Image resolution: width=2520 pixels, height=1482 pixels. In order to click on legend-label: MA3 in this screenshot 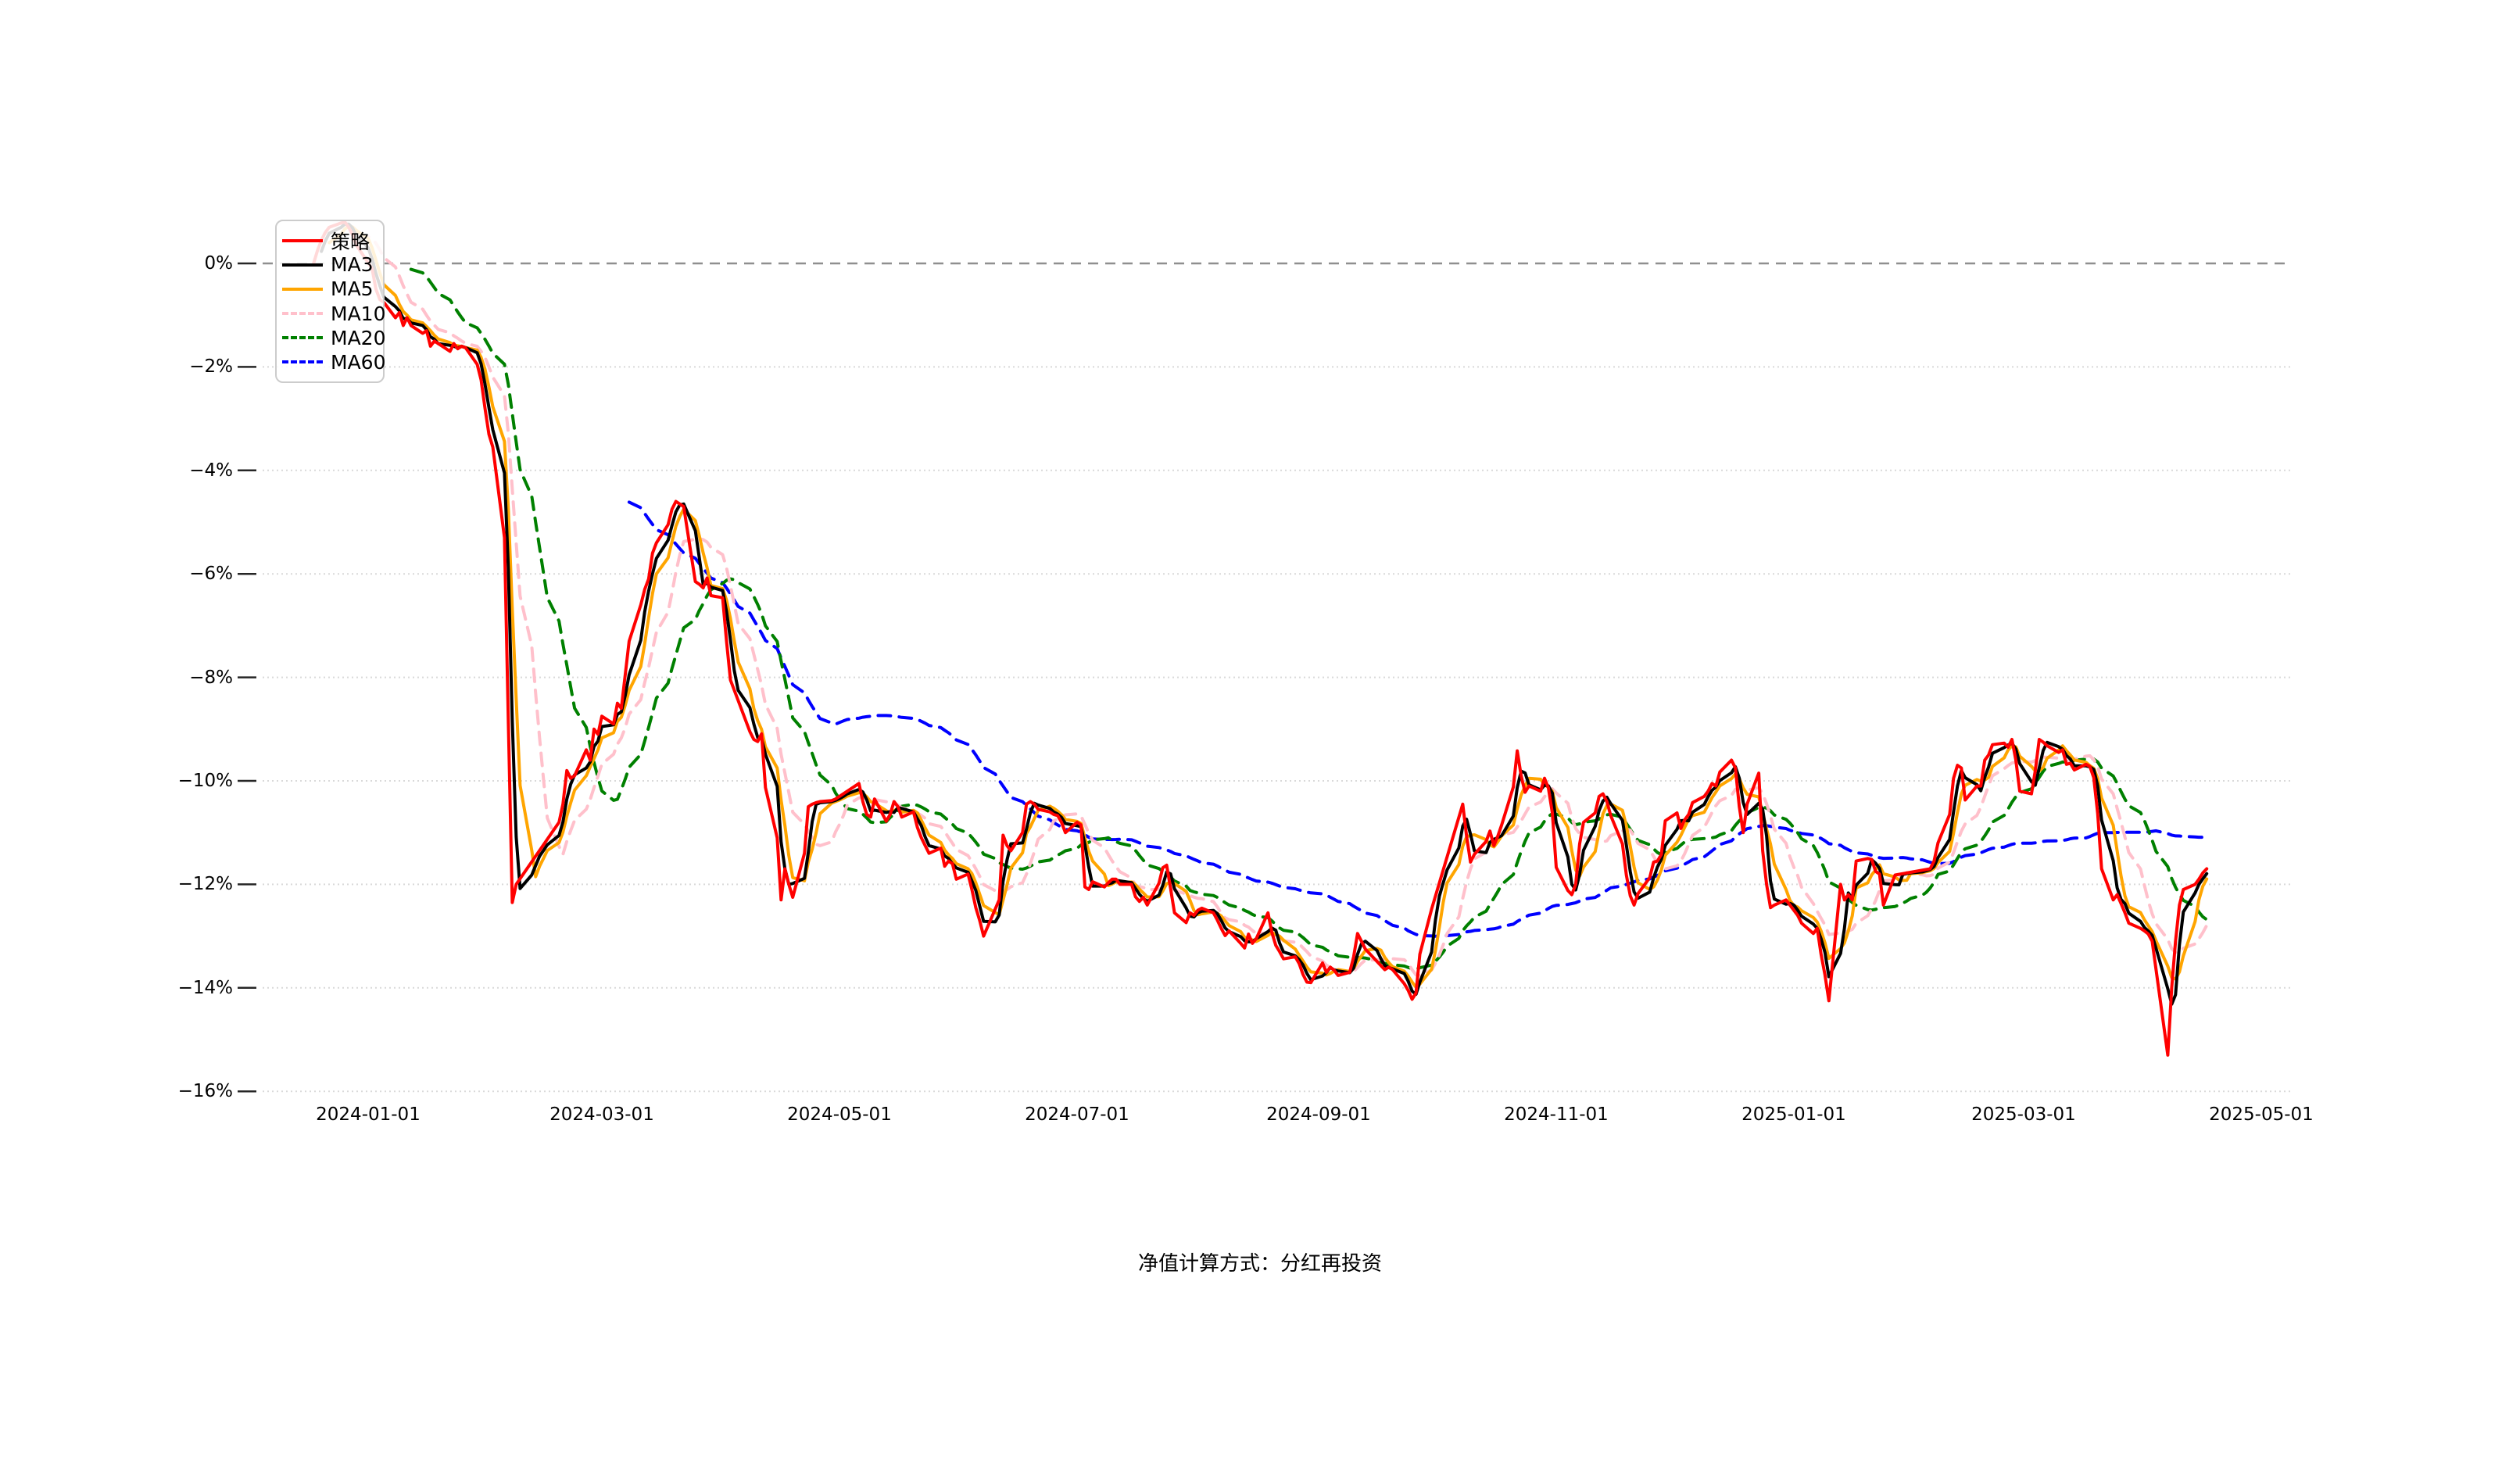, I will do `click(352, 265)`.